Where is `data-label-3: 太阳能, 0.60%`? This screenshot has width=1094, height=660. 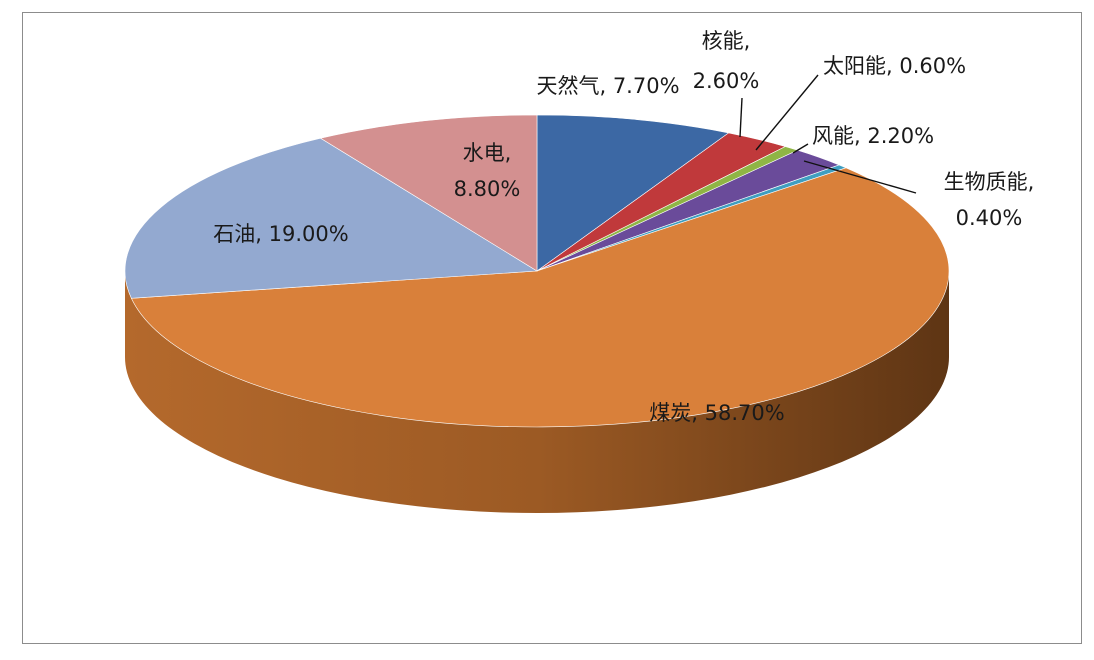
data-label-3: 太阳能, 0.60% is located at coordinates (894, 66).